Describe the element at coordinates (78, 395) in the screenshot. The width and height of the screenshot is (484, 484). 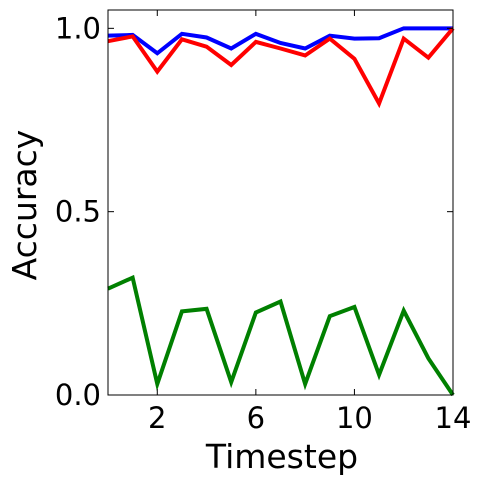
I see `y-tick-label: 0.0` at that location.